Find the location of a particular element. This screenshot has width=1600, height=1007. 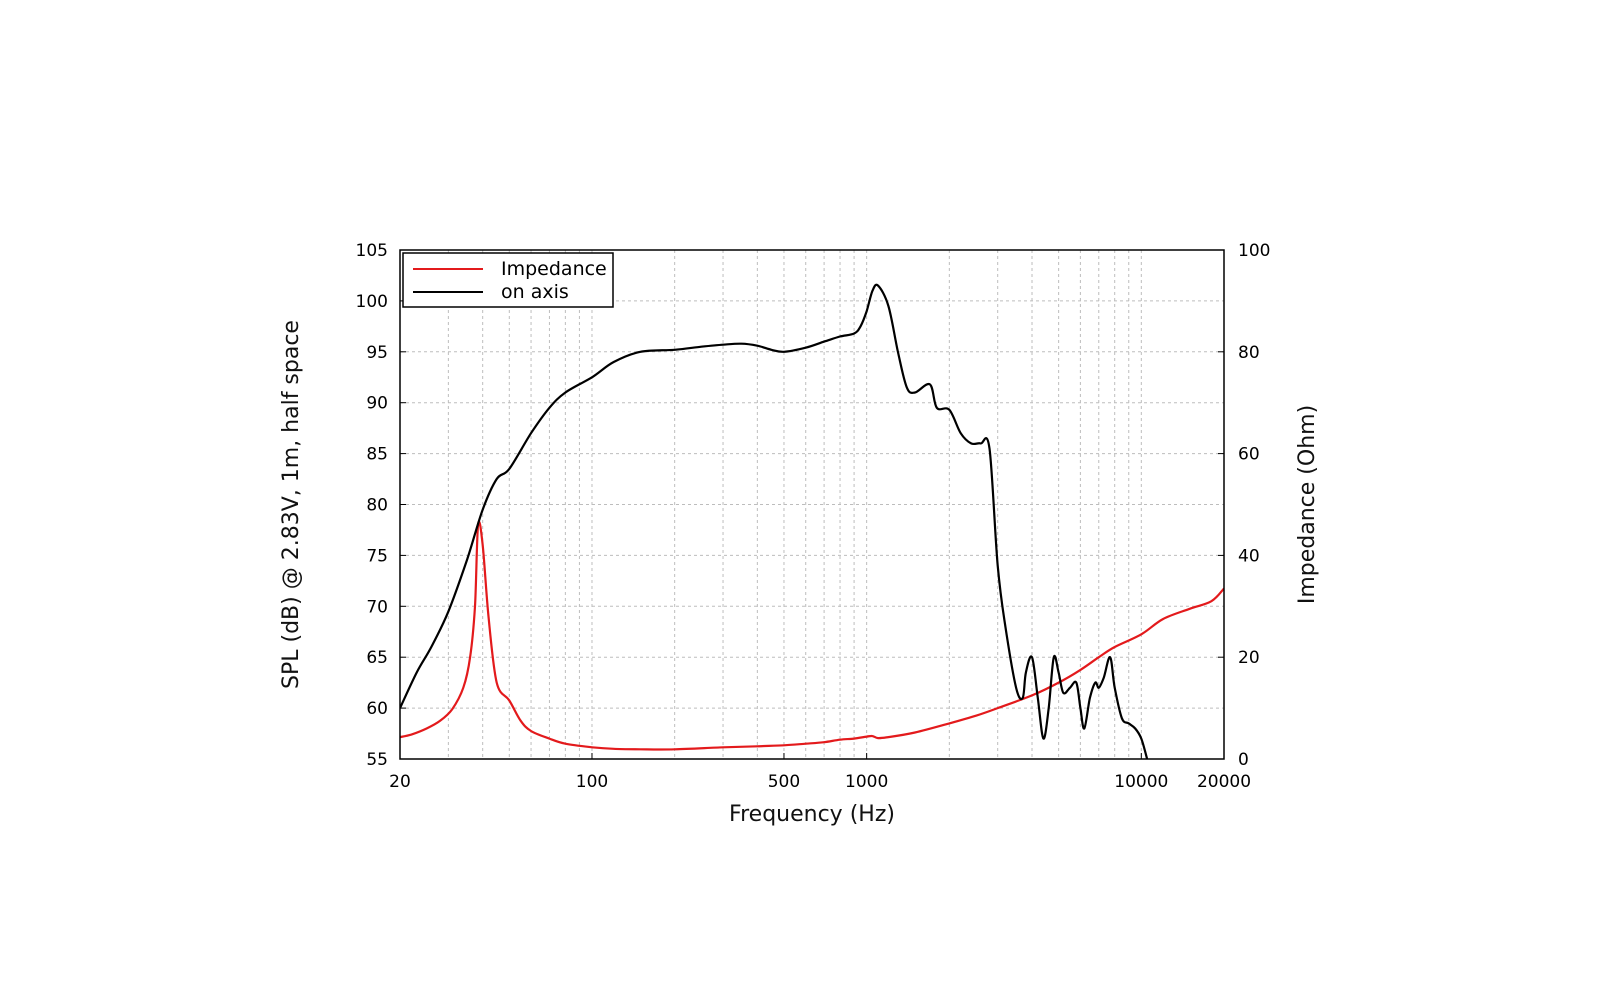

y2-tick-label: 100 is located at coordinates (1254, 251).